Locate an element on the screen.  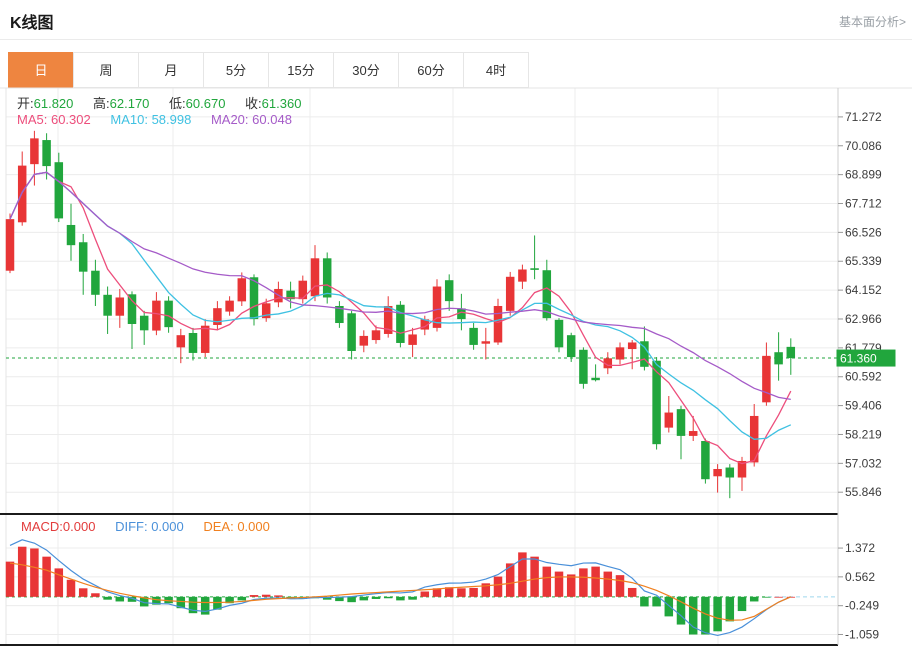
ma20-legend: MA20: 60.048 is located at coordinates (251, 119).